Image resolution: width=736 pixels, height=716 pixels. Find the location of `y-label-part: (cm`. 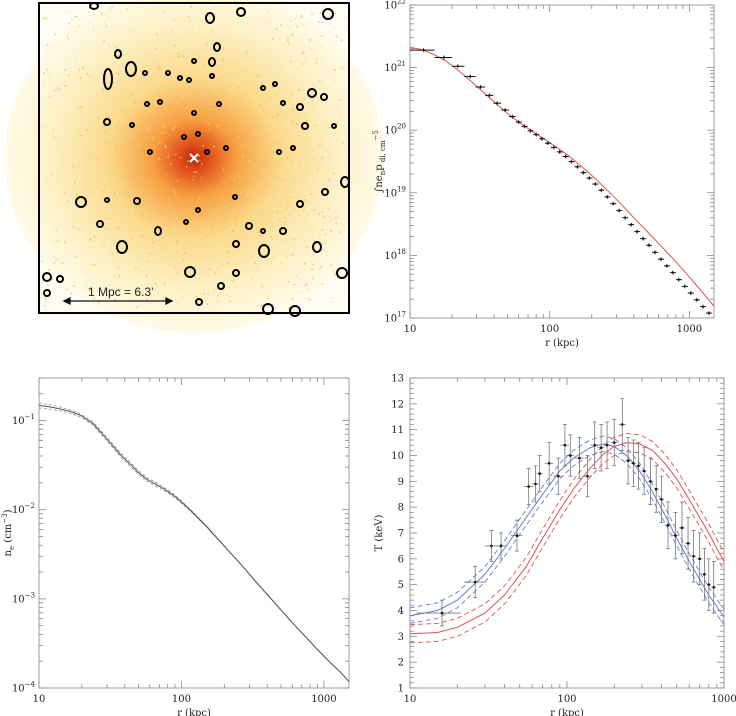

y-label-part: (cm is located at coordinates (8, 534).